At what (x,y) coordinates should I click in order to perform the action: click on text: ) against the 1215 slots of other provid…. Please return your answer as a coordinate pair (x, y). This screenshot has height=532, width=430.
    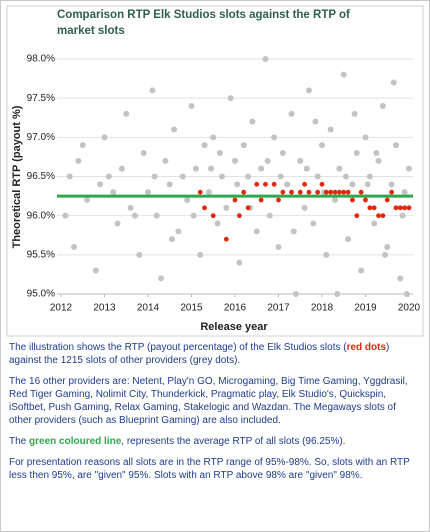
    Looking at the image, I should click on (199, 354).